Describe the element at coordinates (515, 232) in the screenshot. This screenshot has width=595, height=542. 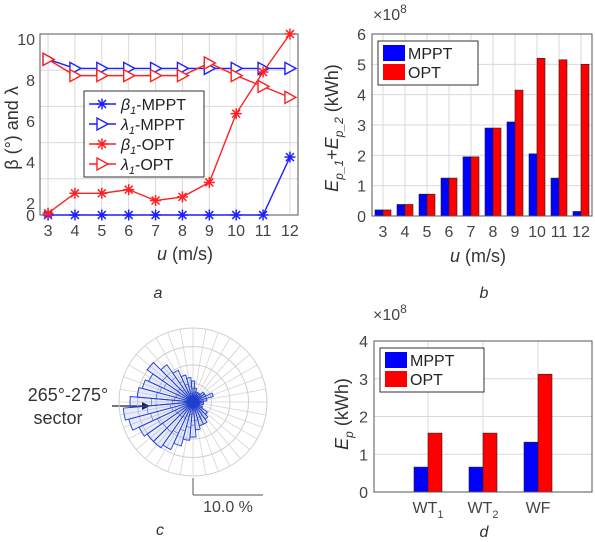
I see `xtick-label: 9` at that location.